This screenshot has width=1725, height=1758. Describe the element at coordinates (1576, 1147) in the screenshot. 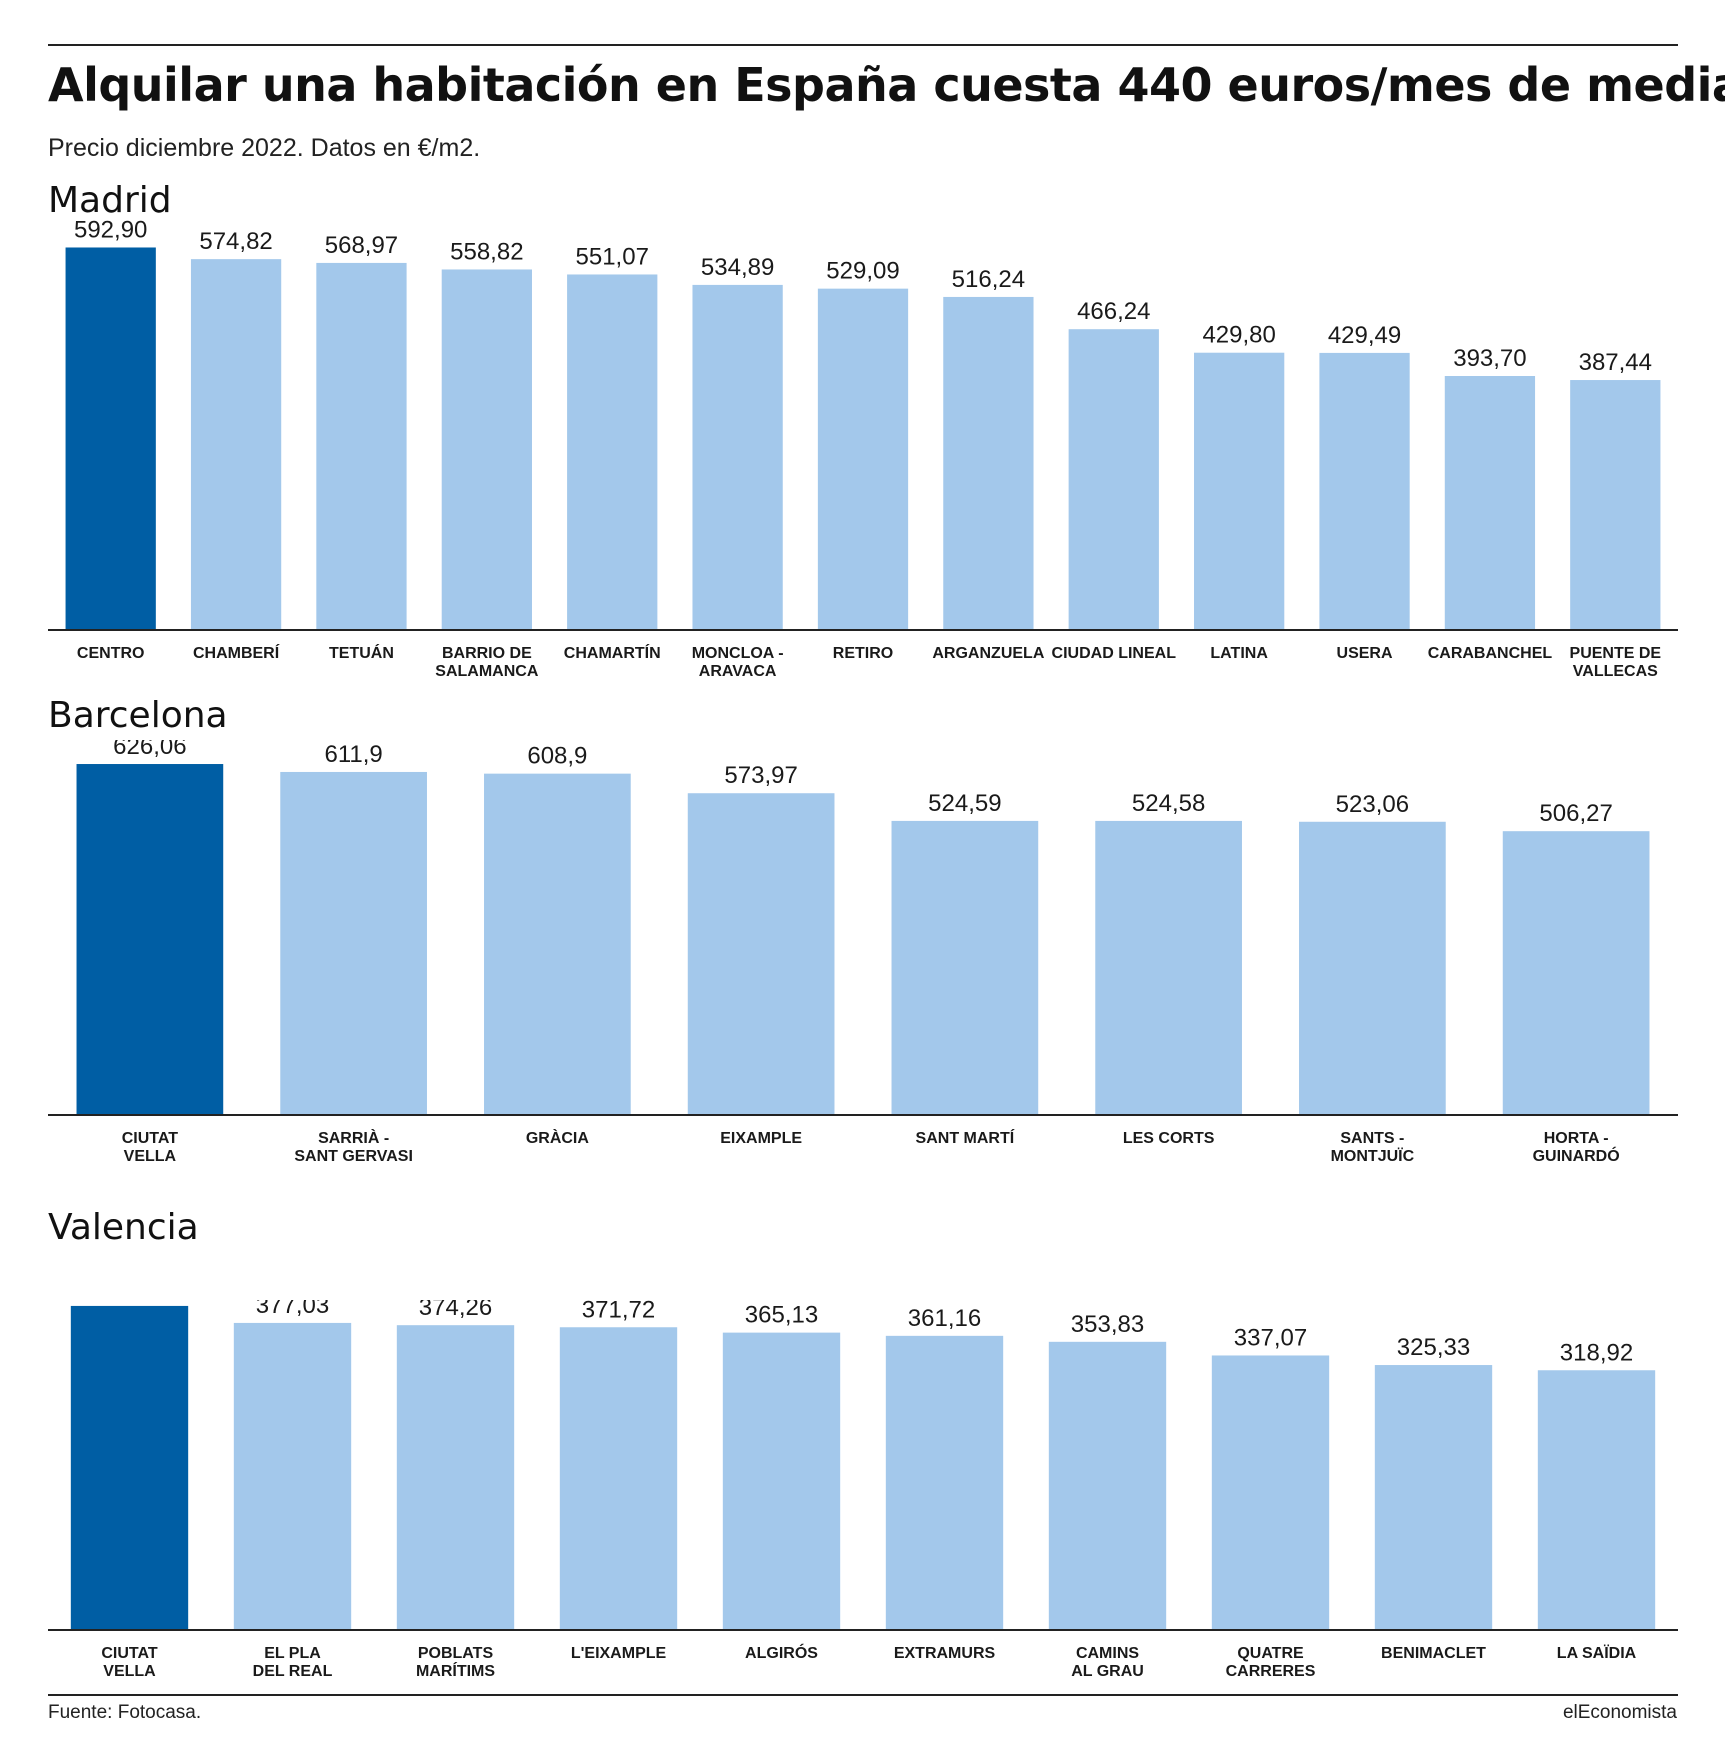

I see `category-label-1-7: HORTA -GUINARDÓ` at that location.